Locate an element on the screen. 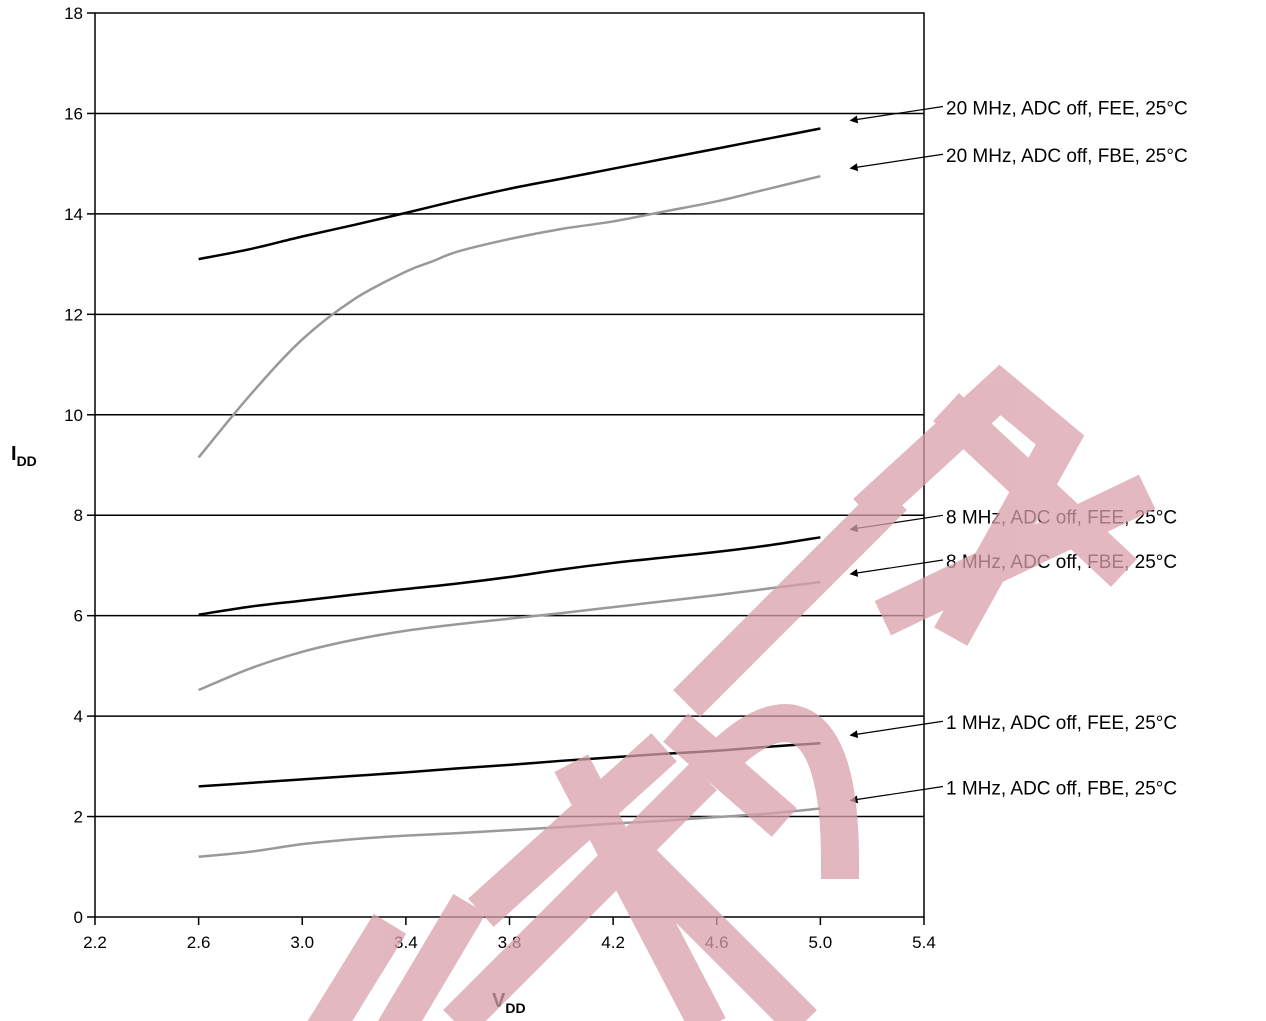  y-tick-label: 14 is located at coordinates (73, 214).